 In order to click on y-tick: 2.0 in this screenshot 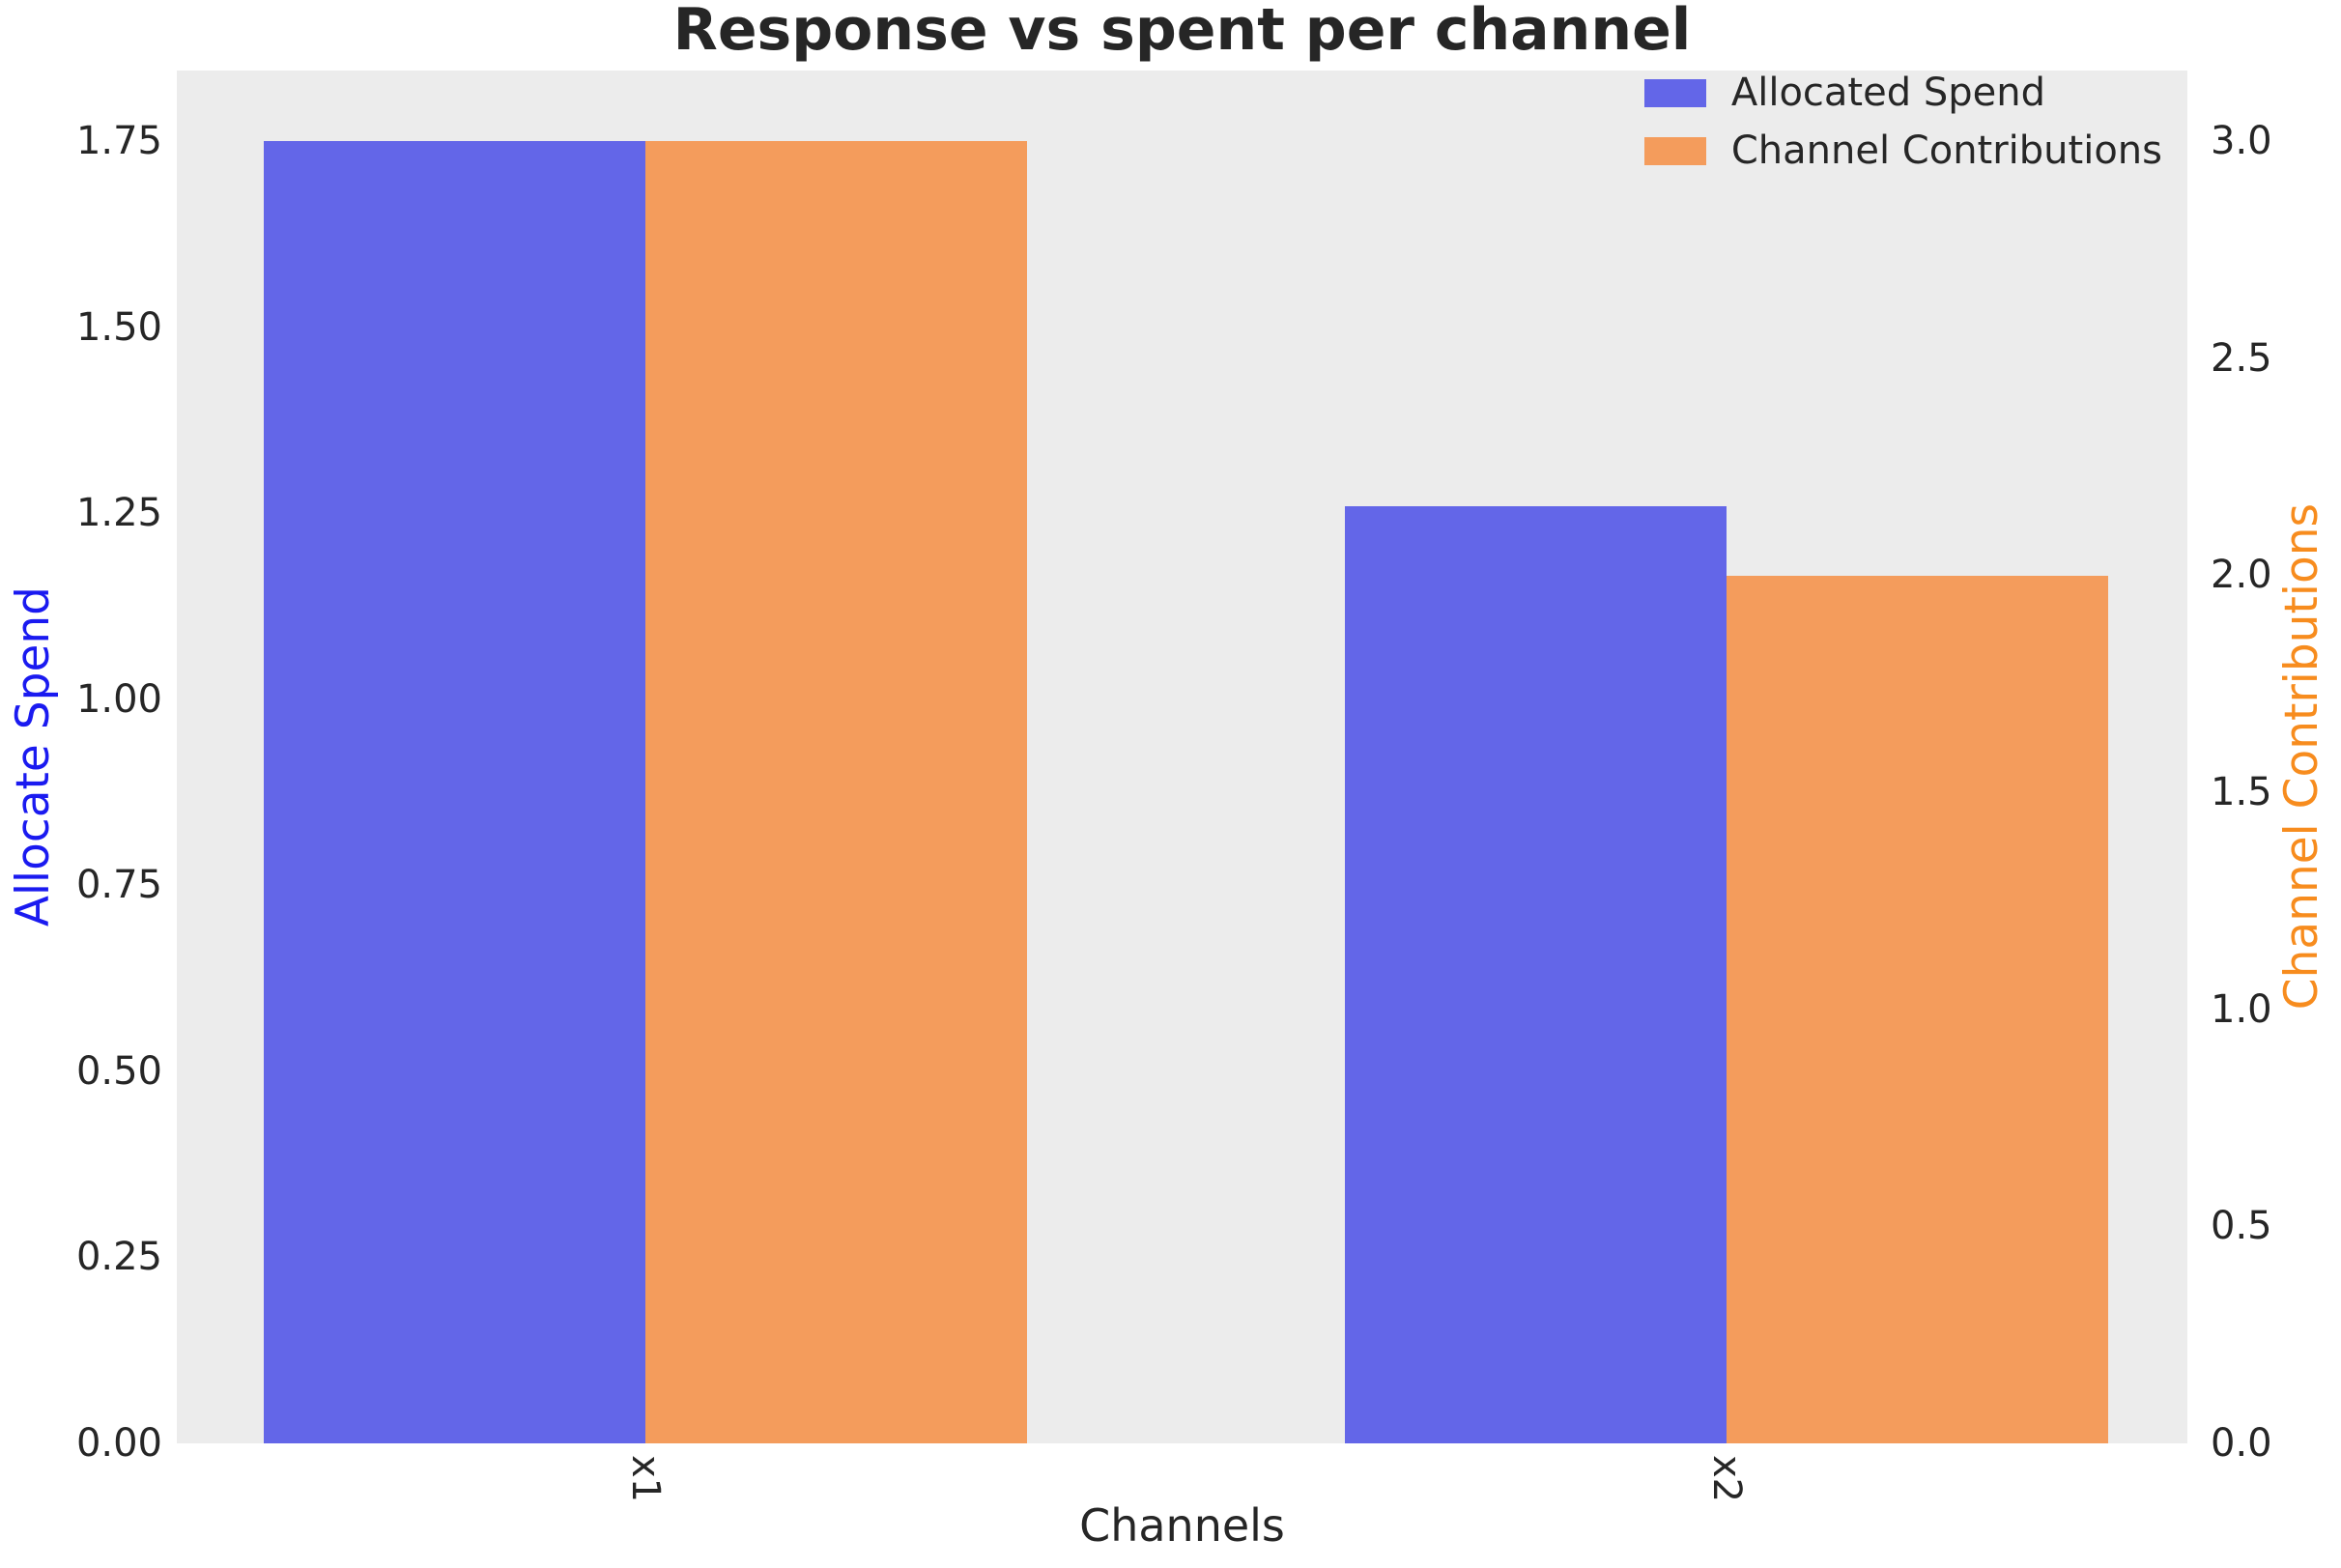, I will do `click(2242, 575)`.